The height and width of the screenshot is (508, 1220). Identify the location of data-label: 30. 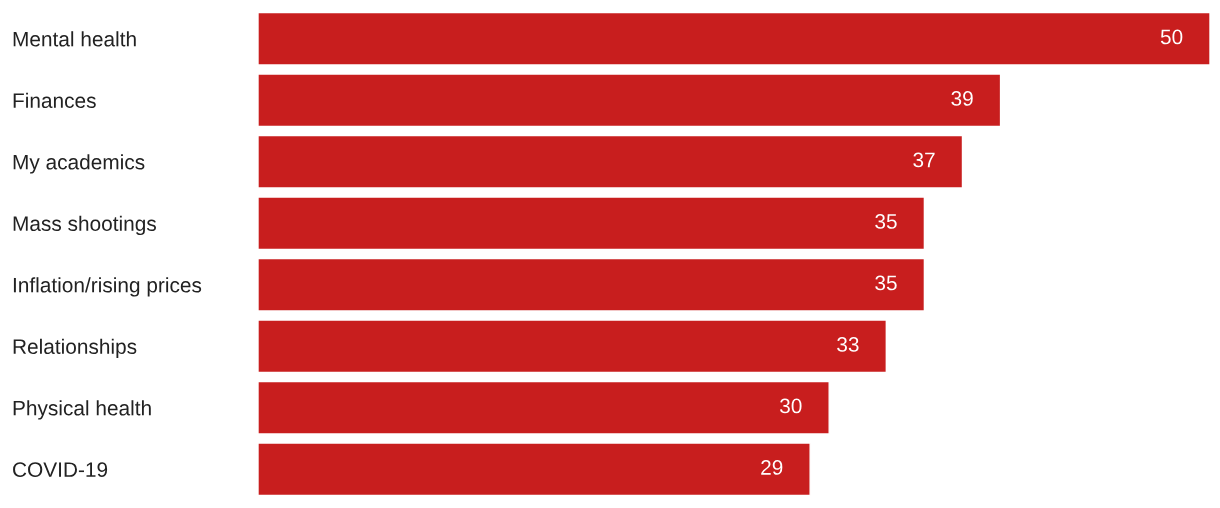
(790, 406).